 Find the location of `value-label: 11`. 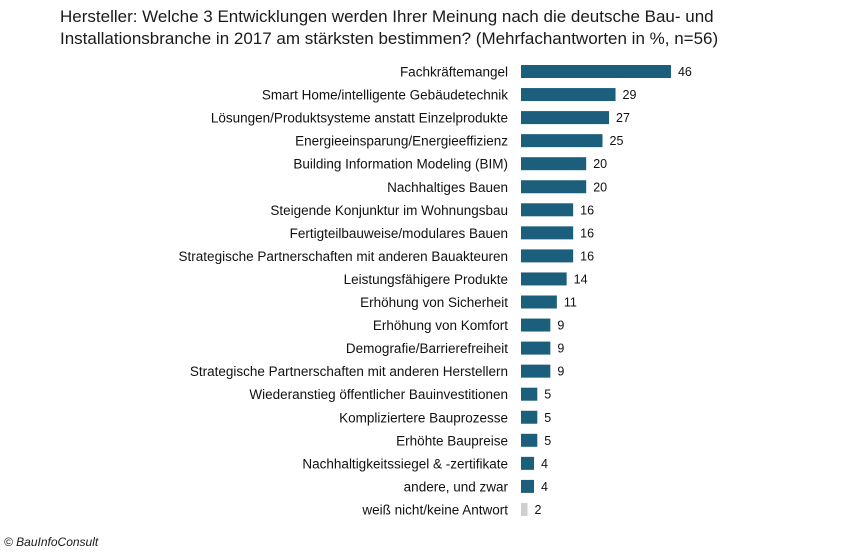

value-label: 11 is located at coordinates (570, 303).